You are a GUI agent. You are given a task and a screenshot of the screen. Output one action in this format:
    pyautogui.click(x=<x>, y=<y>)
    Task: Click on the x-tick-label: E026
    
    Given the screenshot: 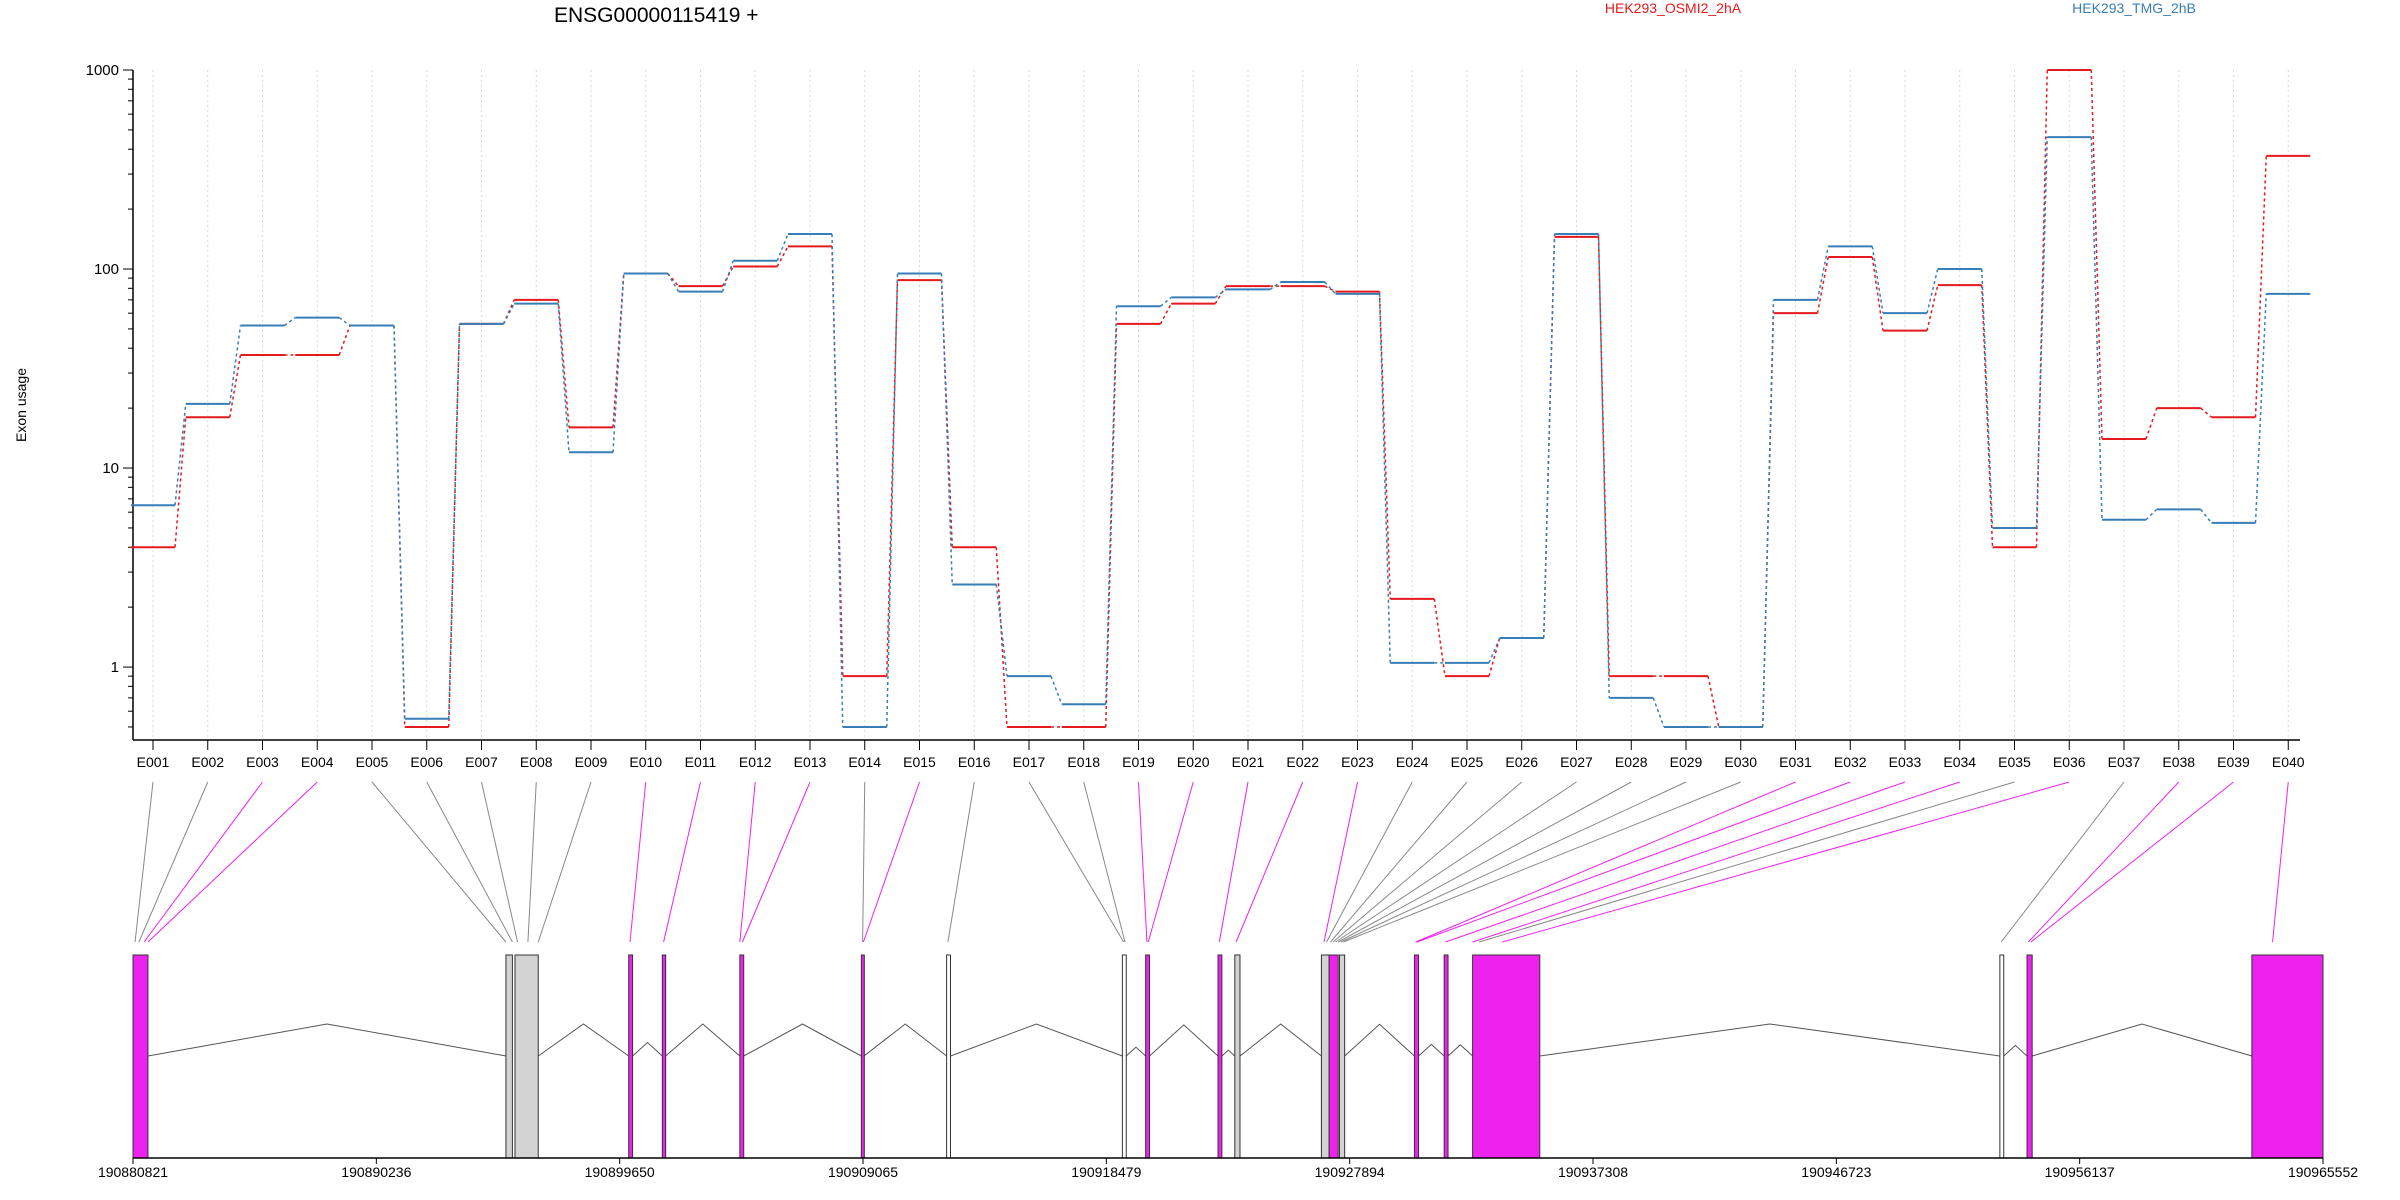 What is the action you would take?
    pyautogui.click(x=1521, y=762)
    